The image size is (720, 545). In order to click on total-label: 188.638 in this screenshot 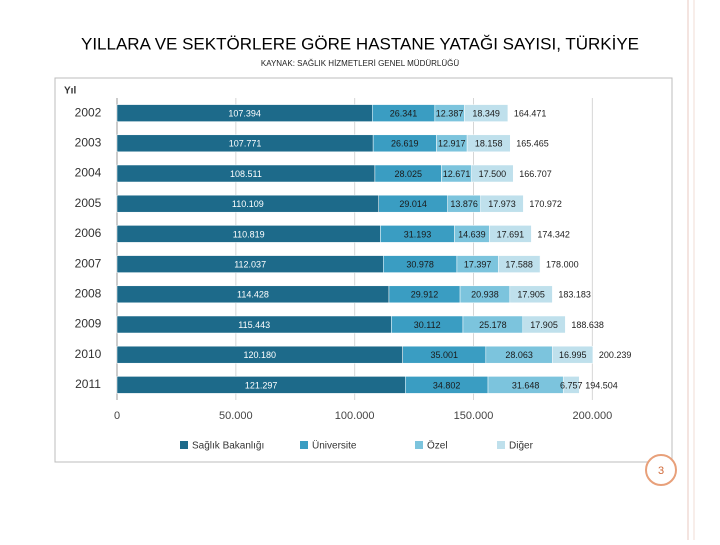, I will do `click(587, 325)`.